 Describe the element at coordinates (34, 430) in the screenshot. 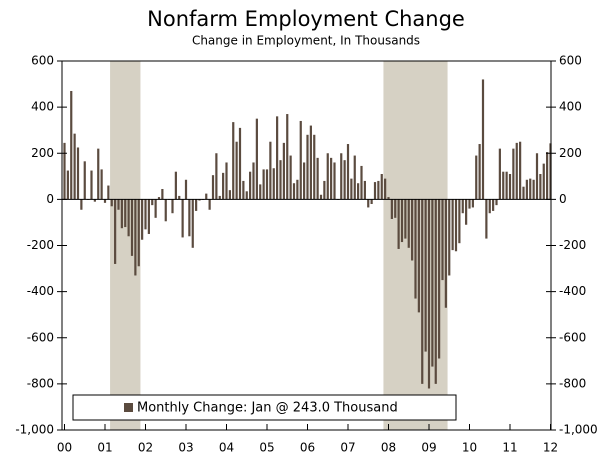

I see `y-tick-label: -1,000` at that location.